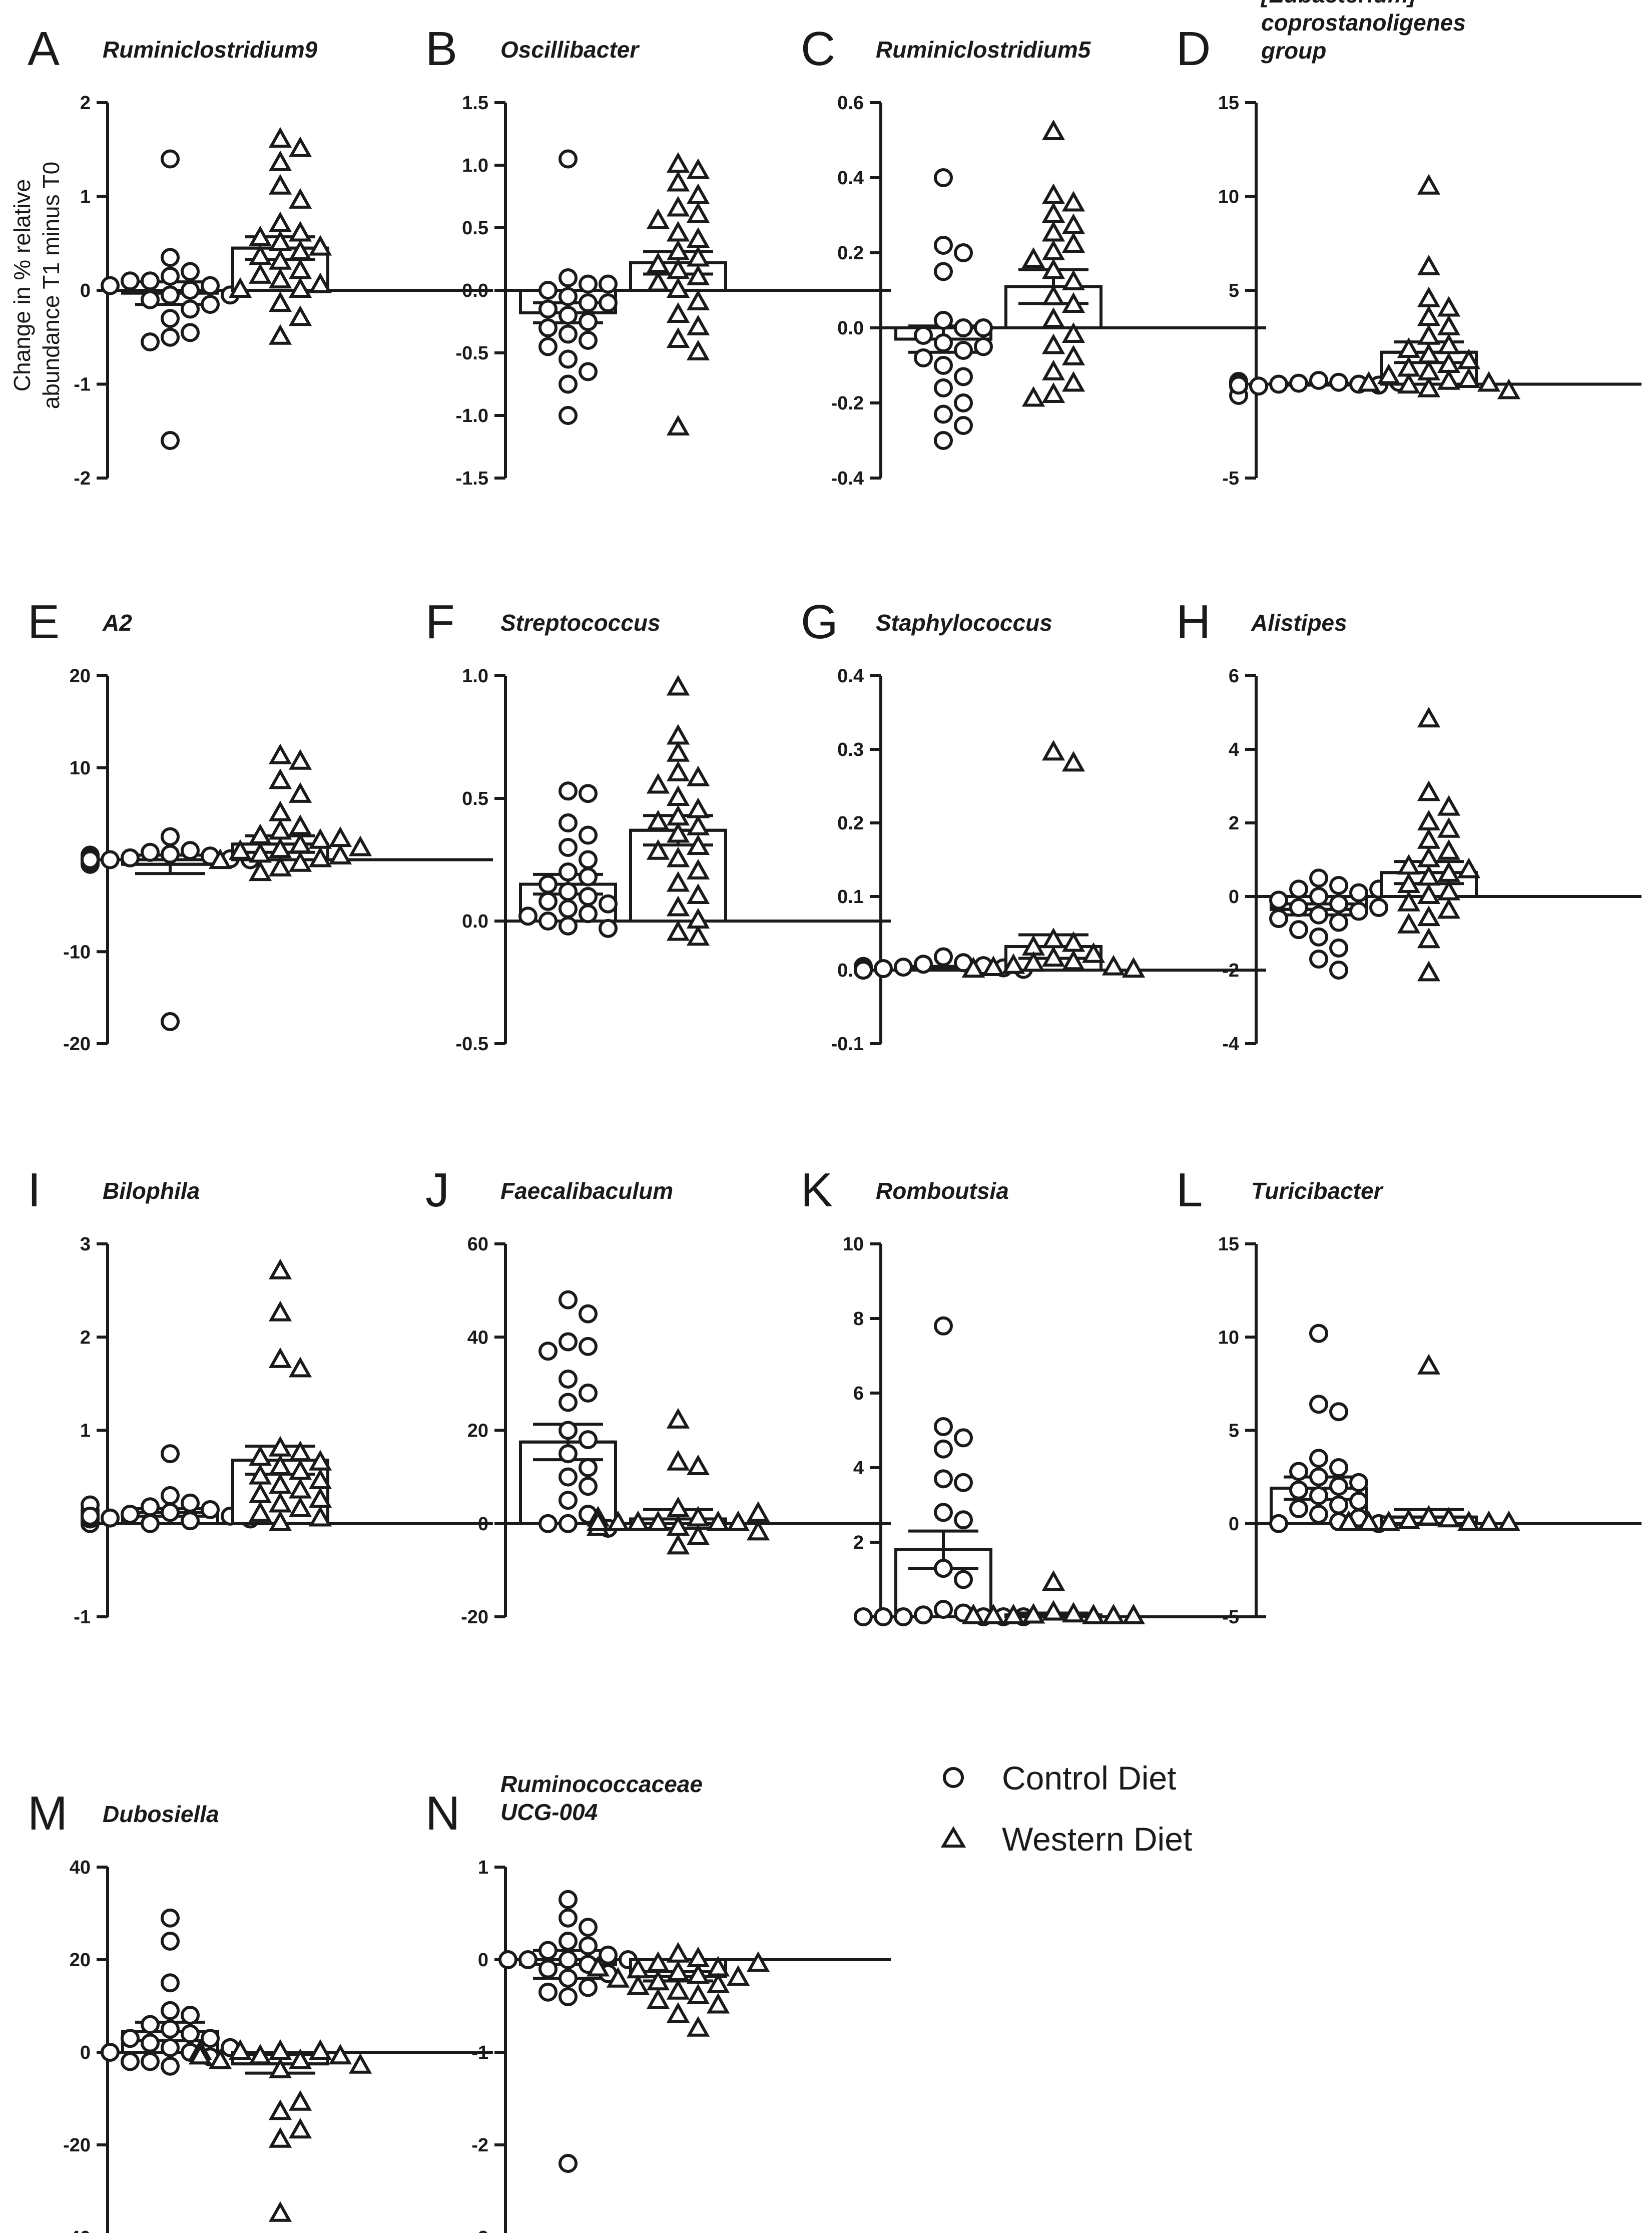 The width and height of the screenshot is (1652, 2233). What do you see at coordinates (82, 384) in the screenshot?
I see `panel-a-tick-label-1: -1` at bounding box center [82, 384].